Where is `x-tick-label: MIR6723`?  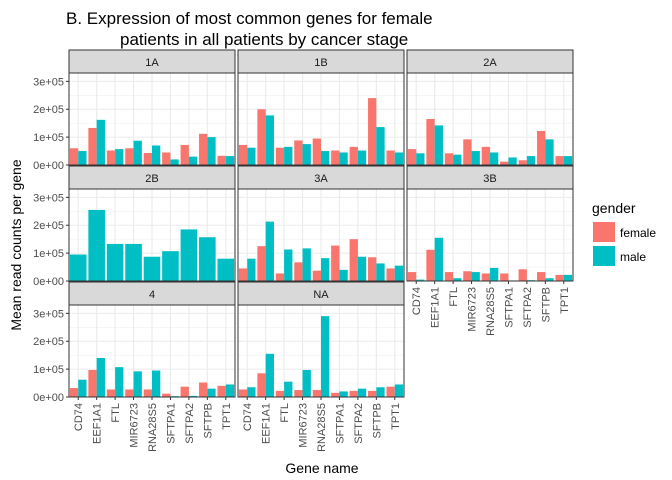 x-tick-label: MIR6723 is located at coordinates (473, 309).